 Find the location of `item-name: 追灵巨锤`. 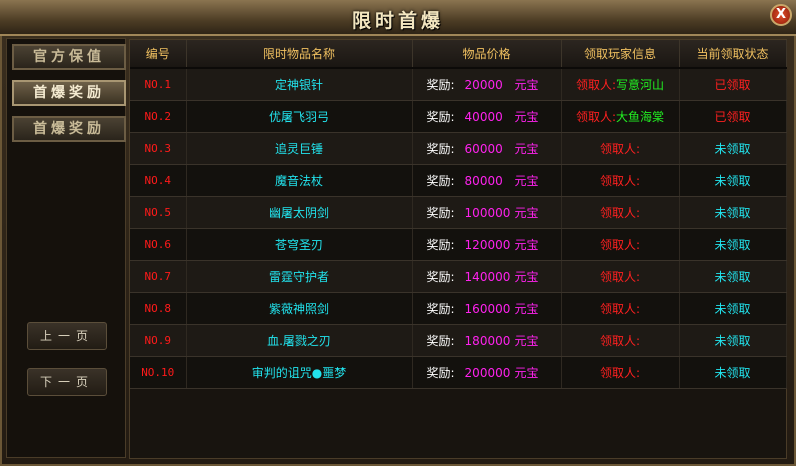

item-name: 追灵巨锤 is located at coordinates (299, 148).